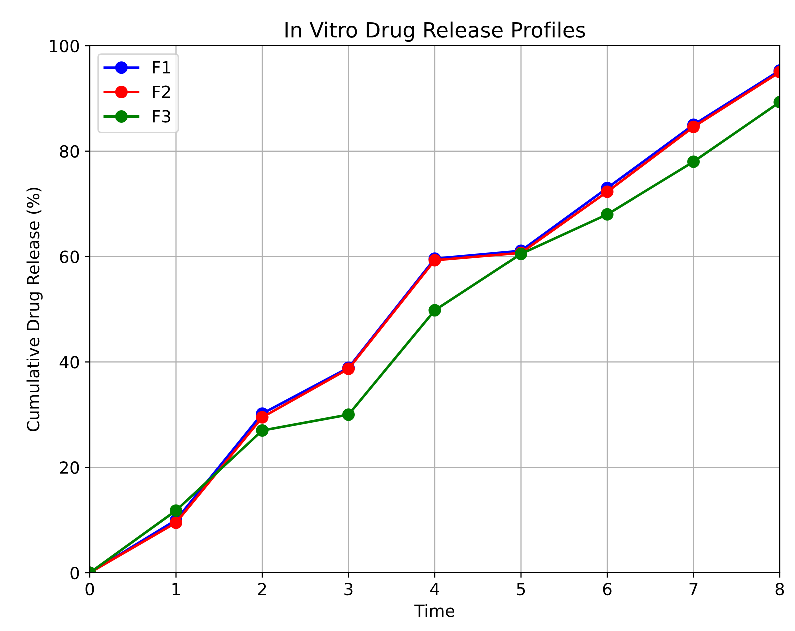  I want to click on x-tick-label: 8, so click(780, 589).